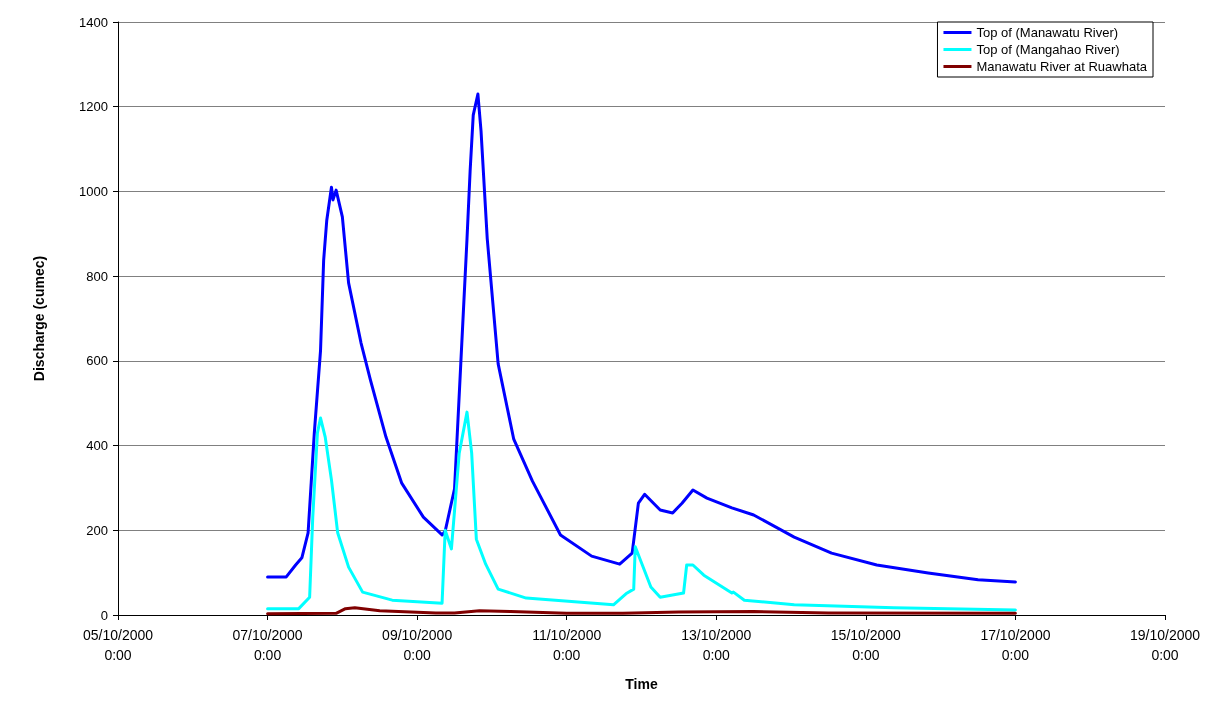 The image size is (1226, 715). What do you see at coordinates (97, 530) in the screenshot?
I see `y-tick-label: 200` at bounding box center [97, 530].